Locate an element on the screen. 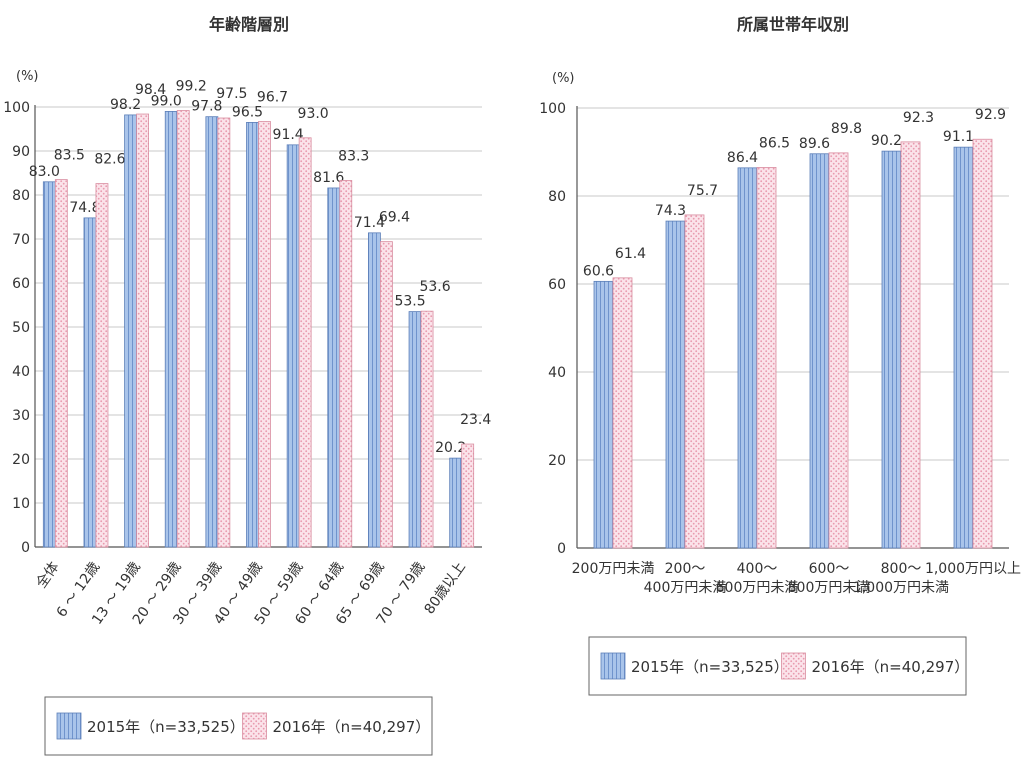 Image resolution: width=1024 pixels, height=768 pixels. chart-title: 年齢階層別 is located at coordinates (249, 24).